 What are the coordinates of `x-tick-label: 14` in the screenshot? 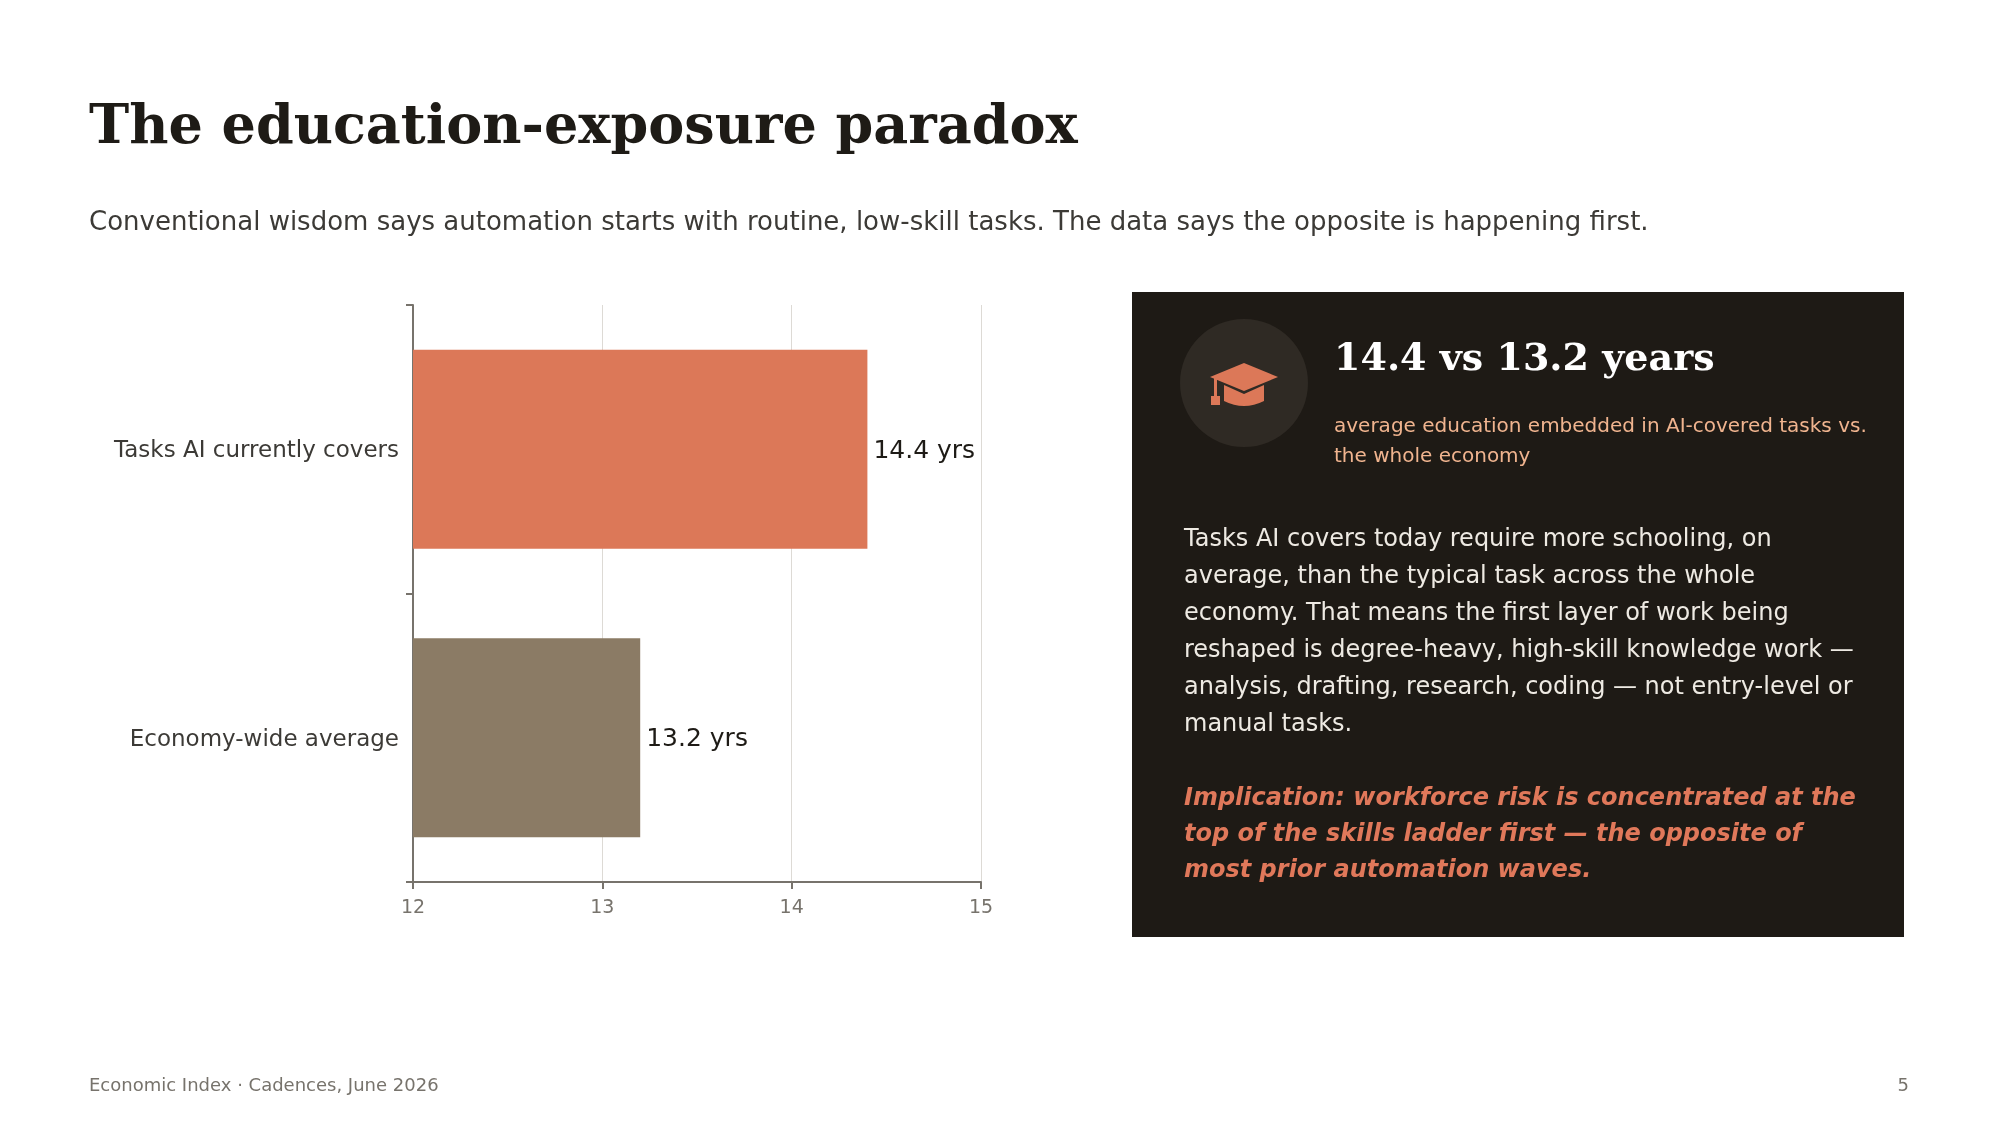 It's located at (791, 905).